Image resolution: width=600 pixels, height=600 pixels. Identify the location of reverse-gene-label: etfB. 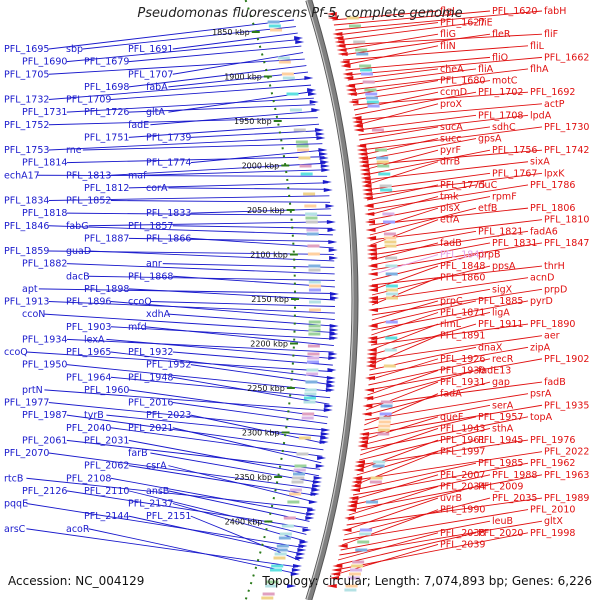
(487, 208).